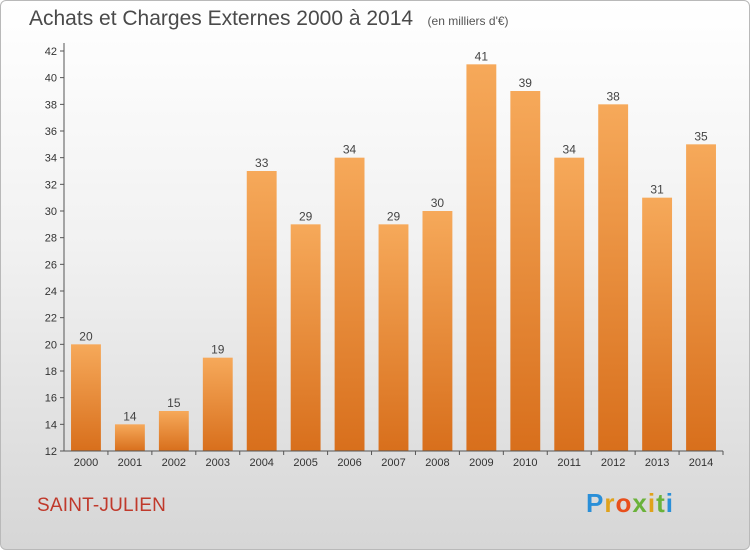  What do you see at coordinates (481, 463) in the screenshot?
I see `x-tick-label-2009: 2009` at bounding box center [481, 463].